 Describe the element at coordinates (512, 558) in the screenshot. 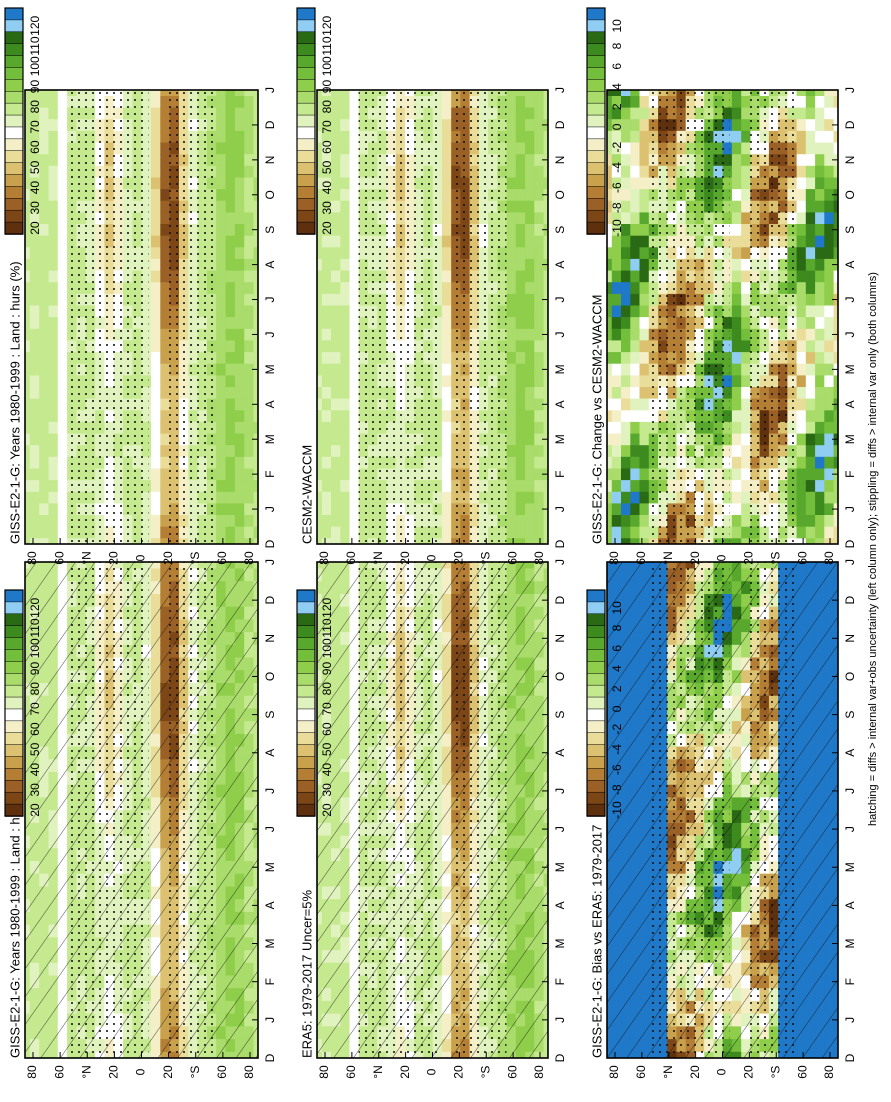

I see `y-tick-label: 60` at that location.